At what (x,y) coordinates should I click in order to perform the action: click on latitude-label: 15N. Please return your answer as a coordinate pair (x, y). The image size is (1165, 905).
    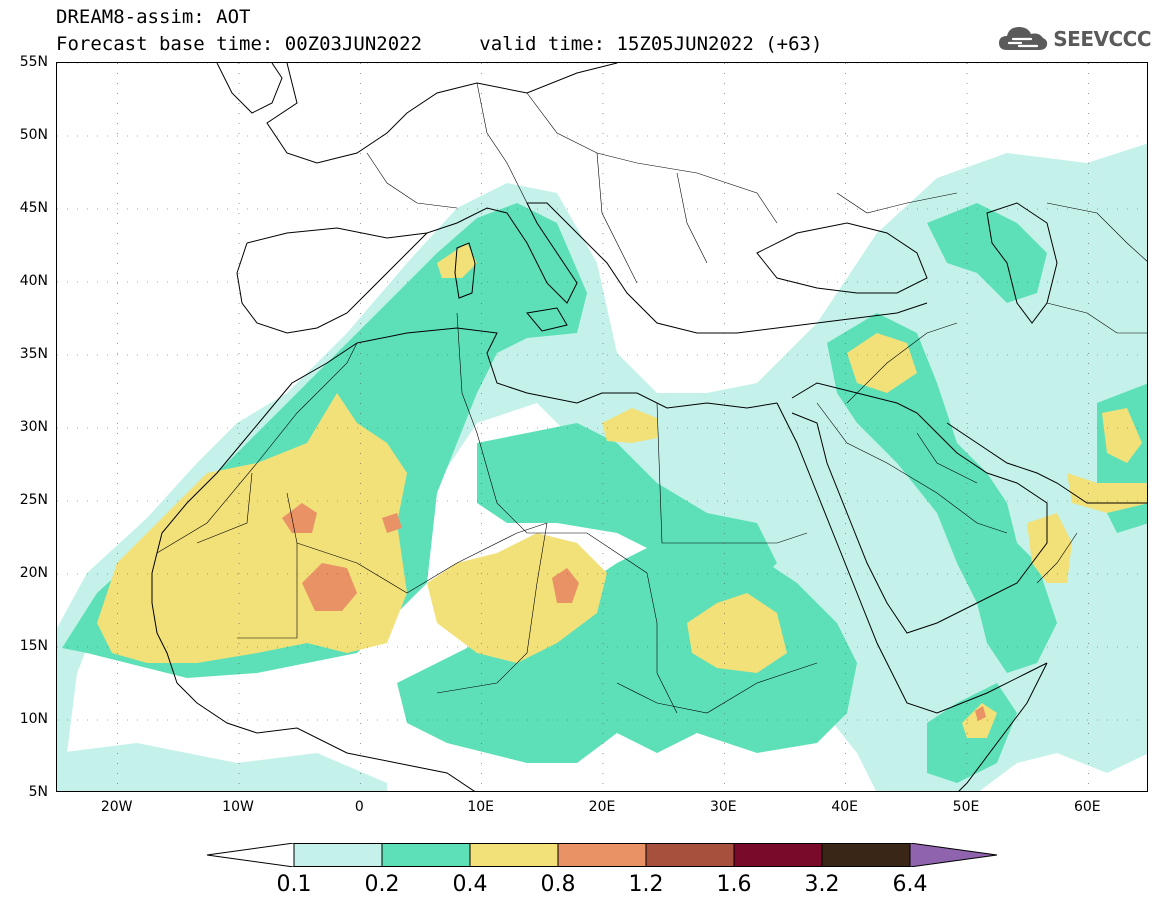
    Looking at the image, I should click on (33, 646).